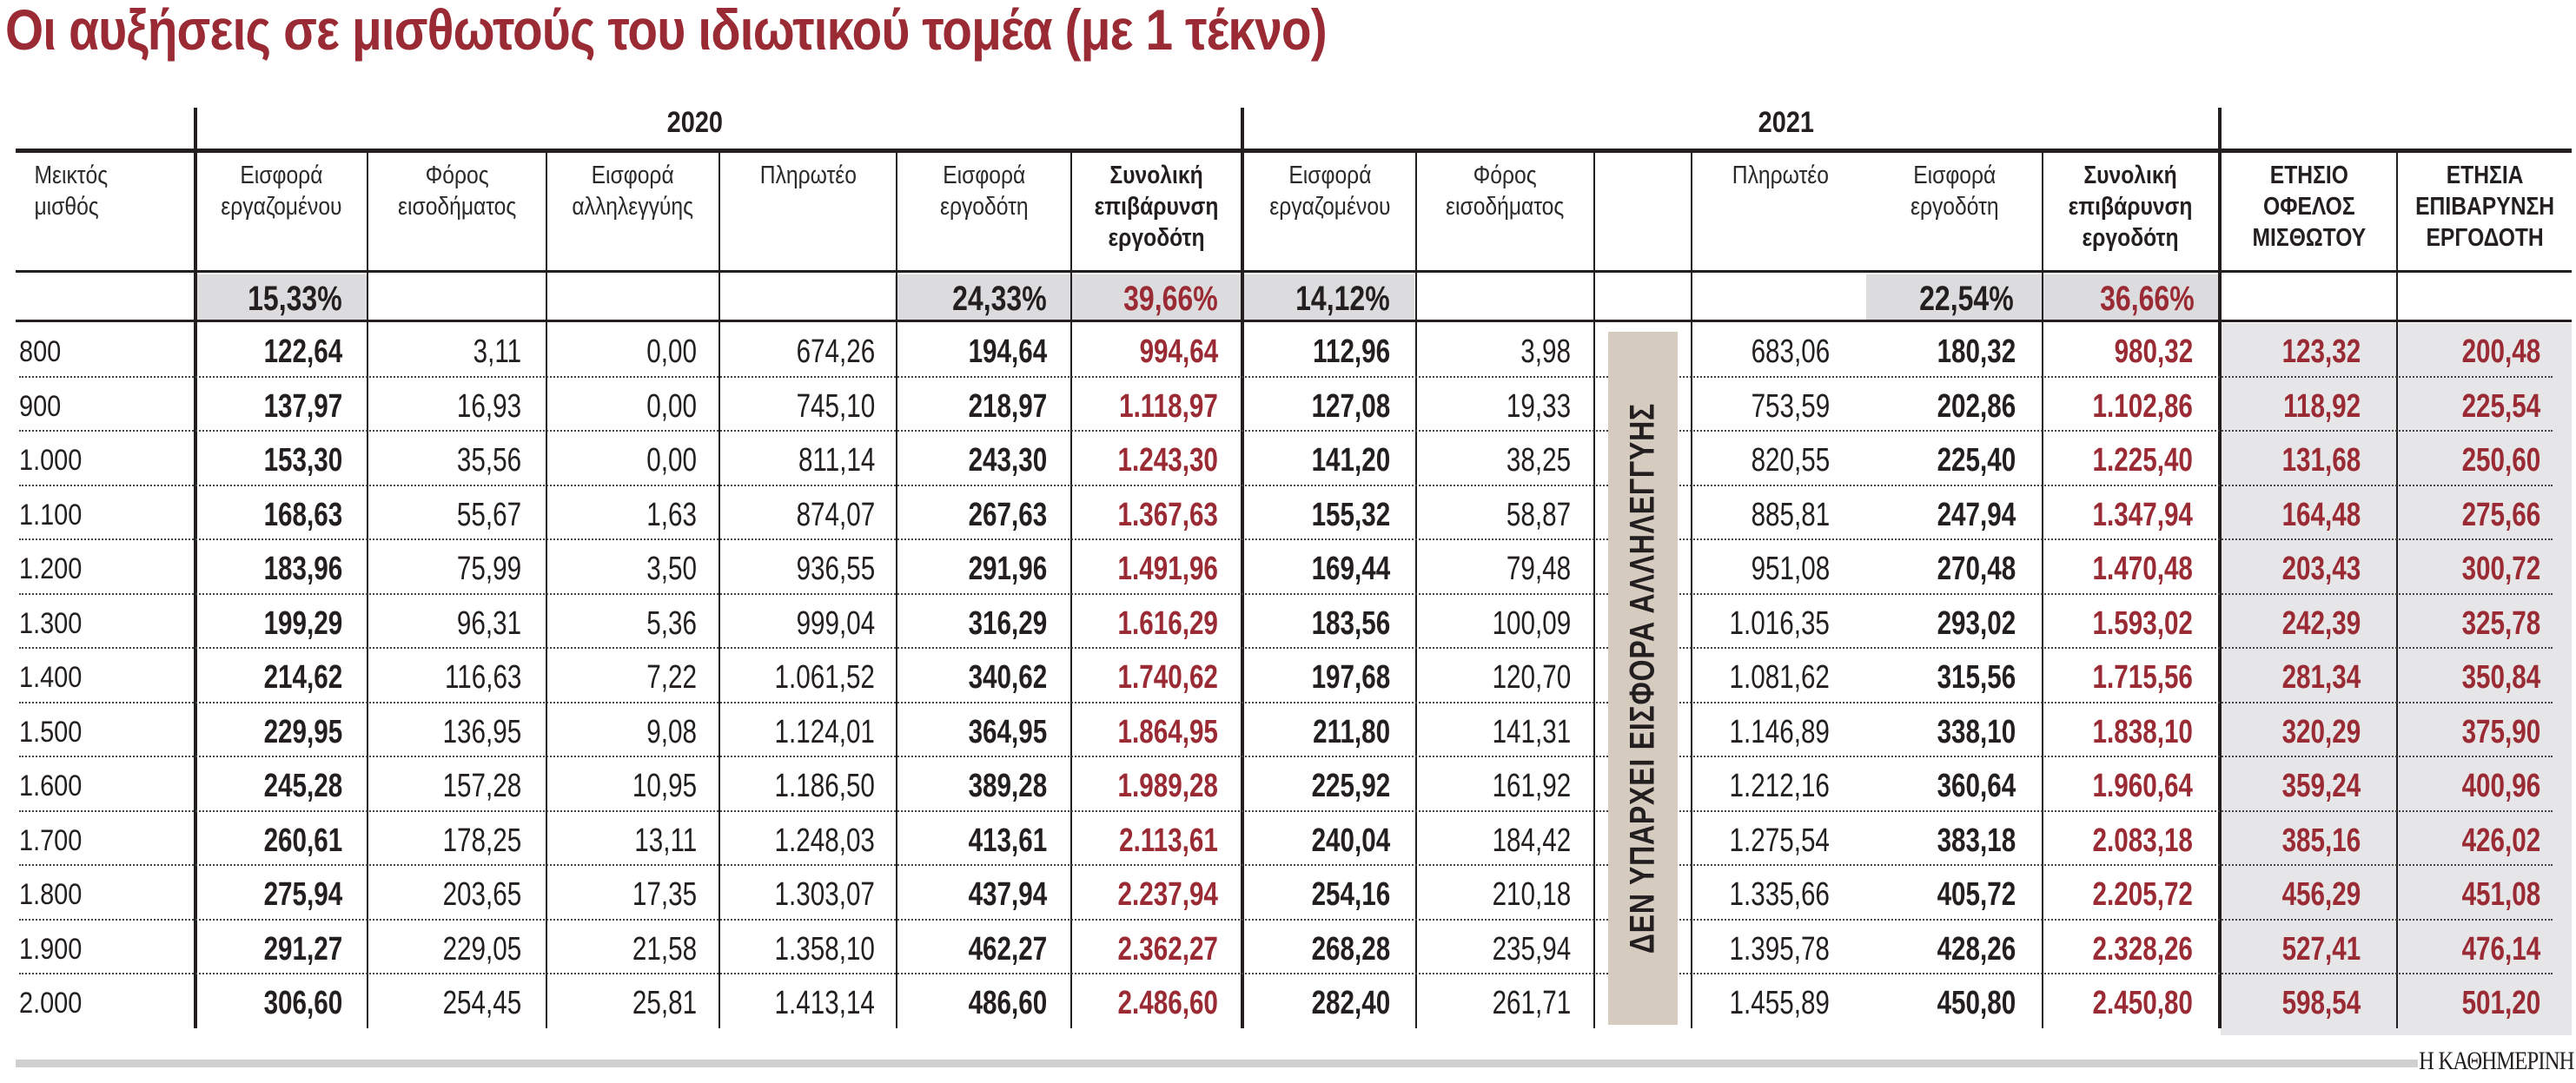 The width and height of the screenshot is (2576, 1083). I want to click on cell-2020-employee-contrib: 168,63, so click(302, 514).